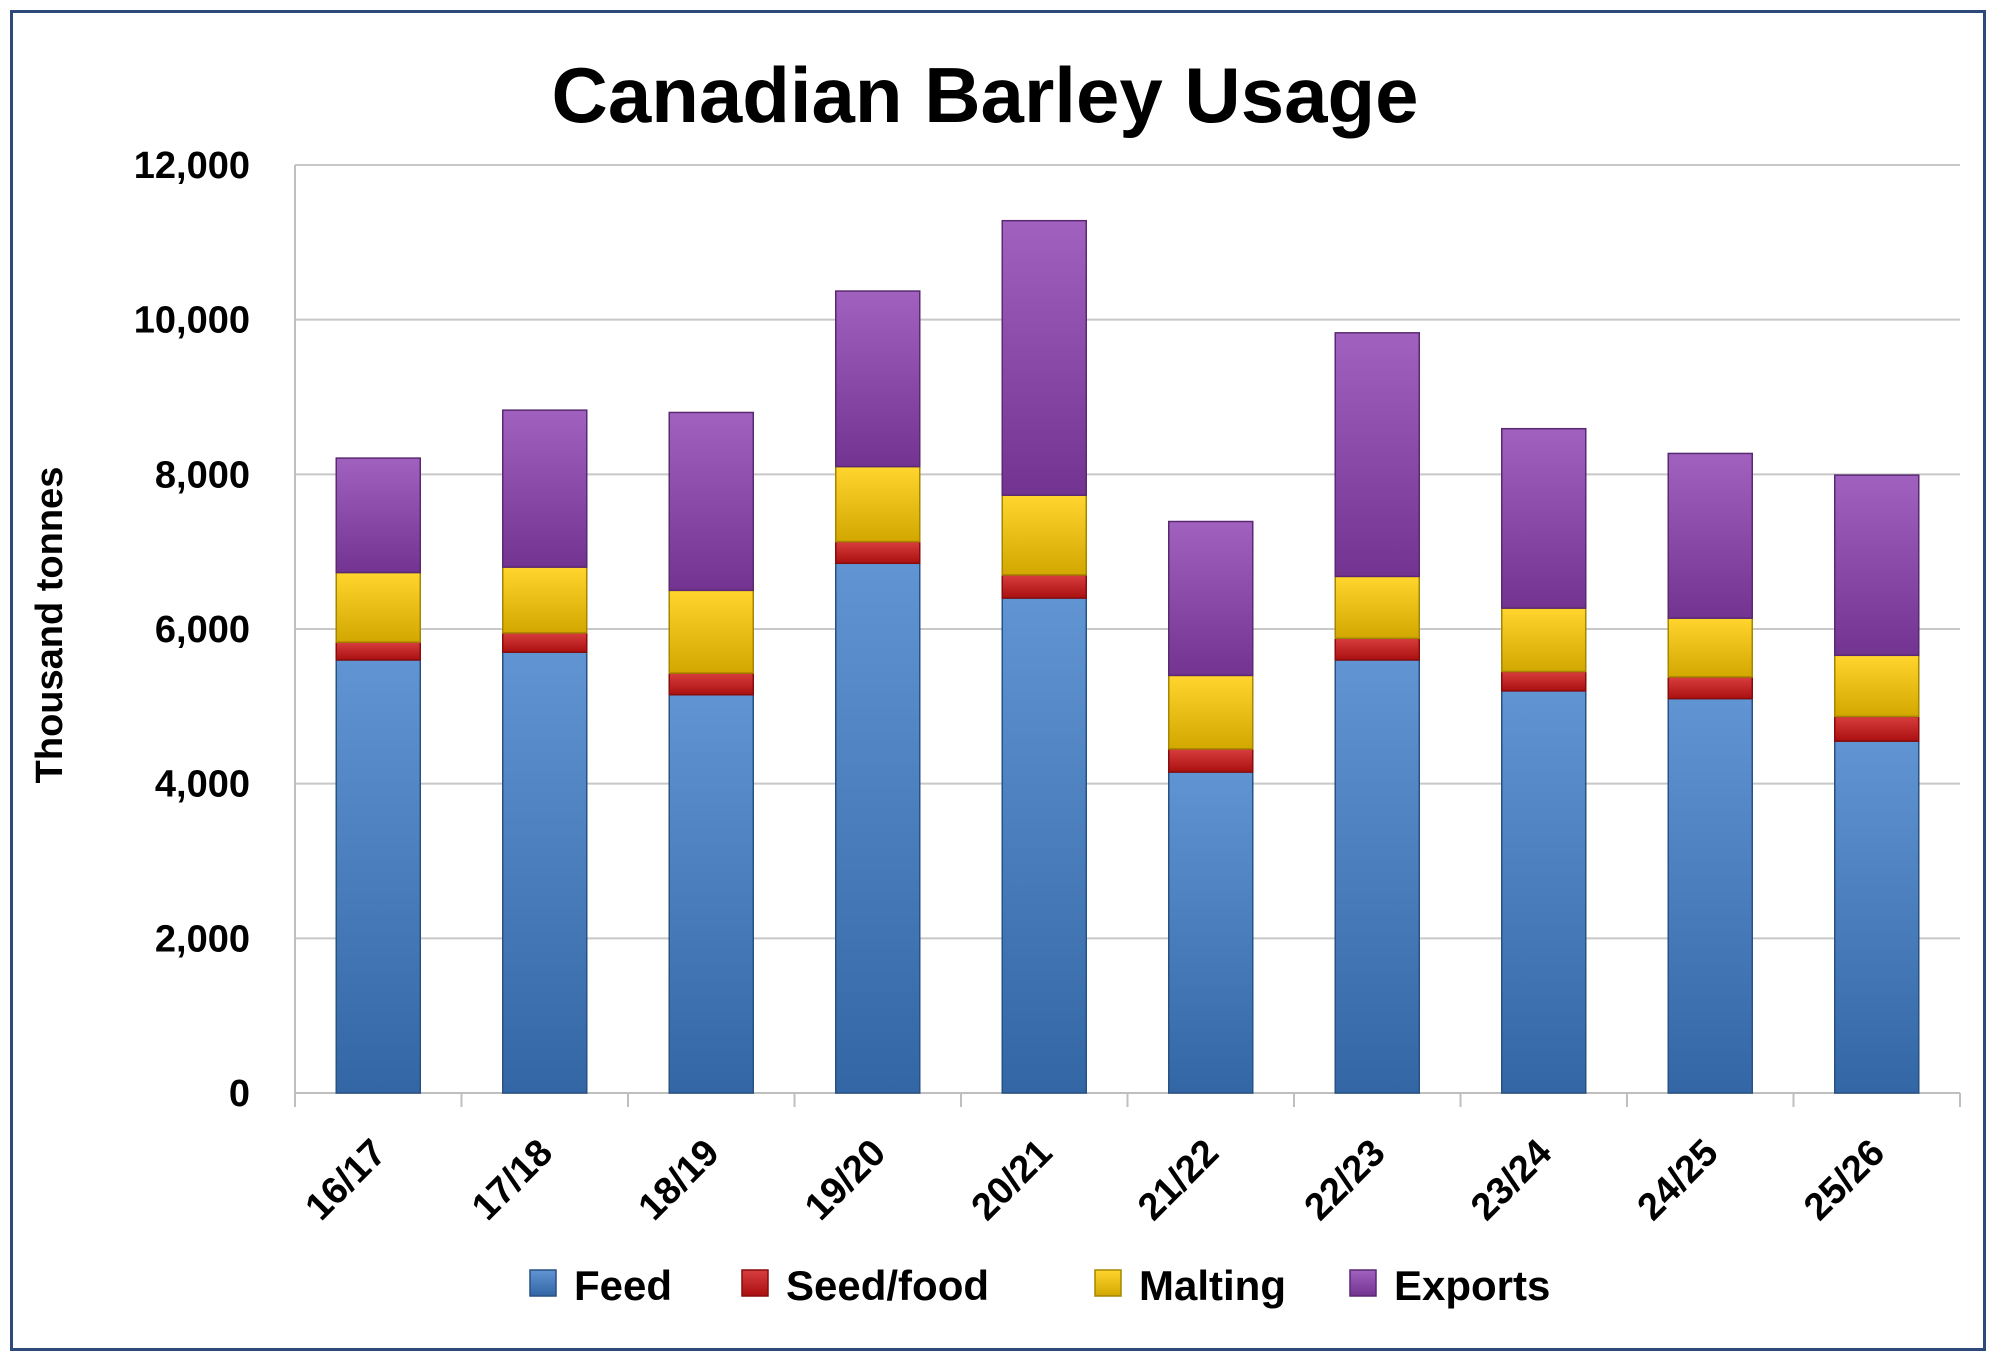 The image size is (2000, 1365). What do you see at coordinates (623, 1285) in the screenshot?
I see `legend-label: Feed` at bounding box center [623, 1285].